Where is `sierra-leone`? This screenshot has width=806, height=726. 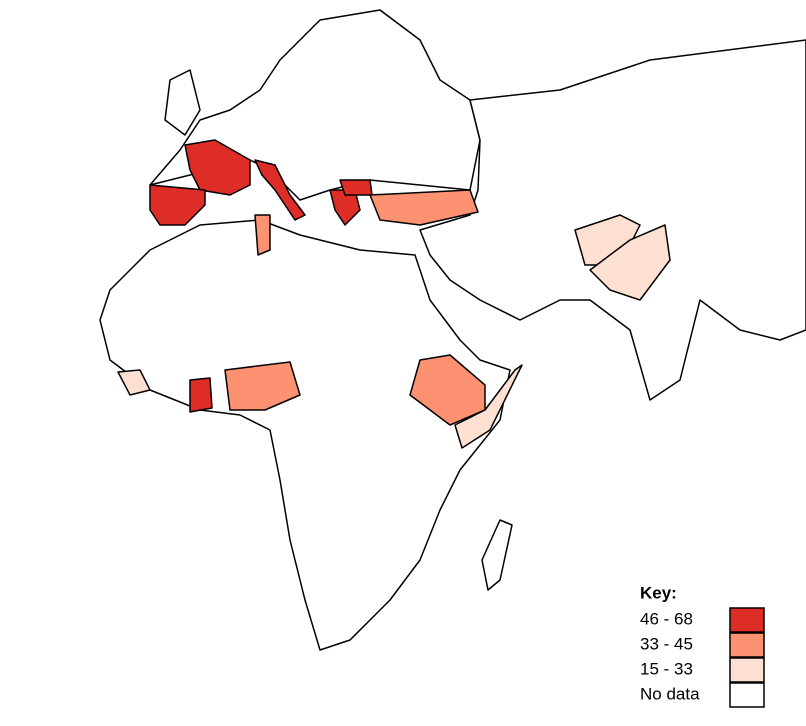 sierra-leone is located at coordinates (134, 382).